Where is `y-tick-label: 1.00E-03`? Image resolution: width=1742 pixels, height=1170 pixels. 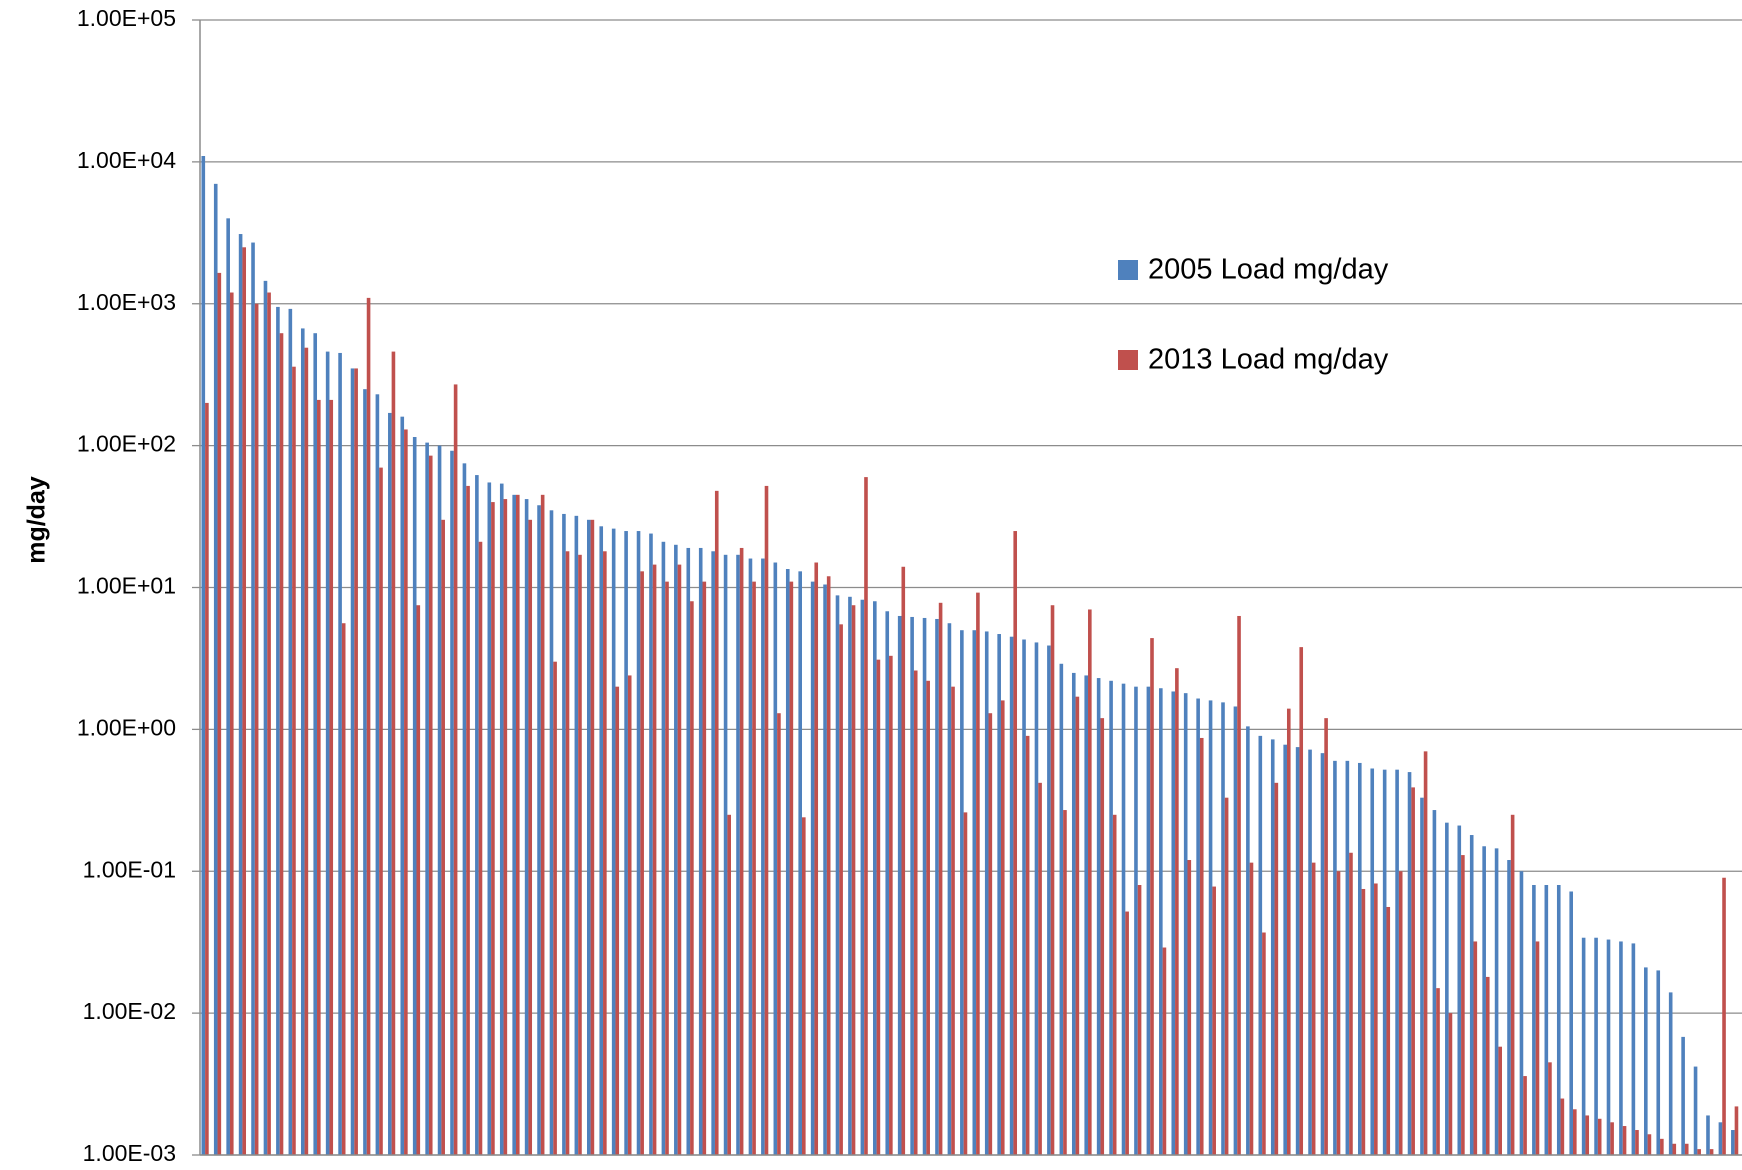
y-tick-label: 1.00E-03 is located at coordinates (129, 1153).